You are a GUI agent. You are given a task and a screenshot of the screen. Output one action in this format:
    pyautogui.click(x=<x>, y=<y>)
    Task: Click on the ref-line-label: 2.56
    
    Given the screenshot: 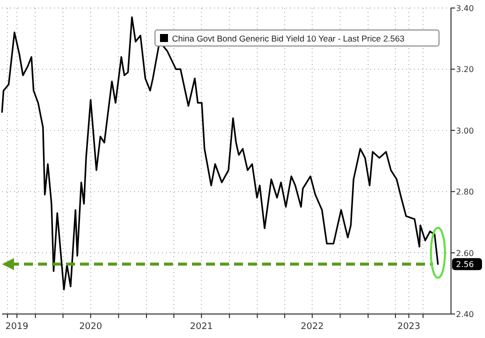 What is the action you would take?
    pyautogui.click(x=465, y=265)
    